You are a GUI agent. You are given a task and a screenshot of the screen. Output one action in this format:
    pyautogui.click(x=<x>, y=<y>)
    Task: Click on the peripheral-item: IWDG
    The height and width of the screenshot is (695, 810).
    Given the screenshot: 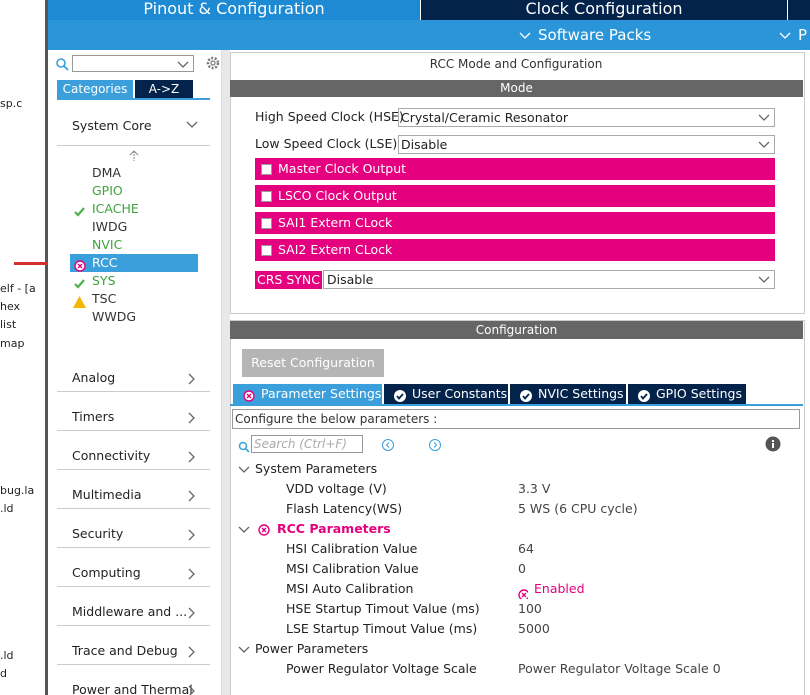 What is the action you would take?
    pyautogui.click(x=110, y=226)
    